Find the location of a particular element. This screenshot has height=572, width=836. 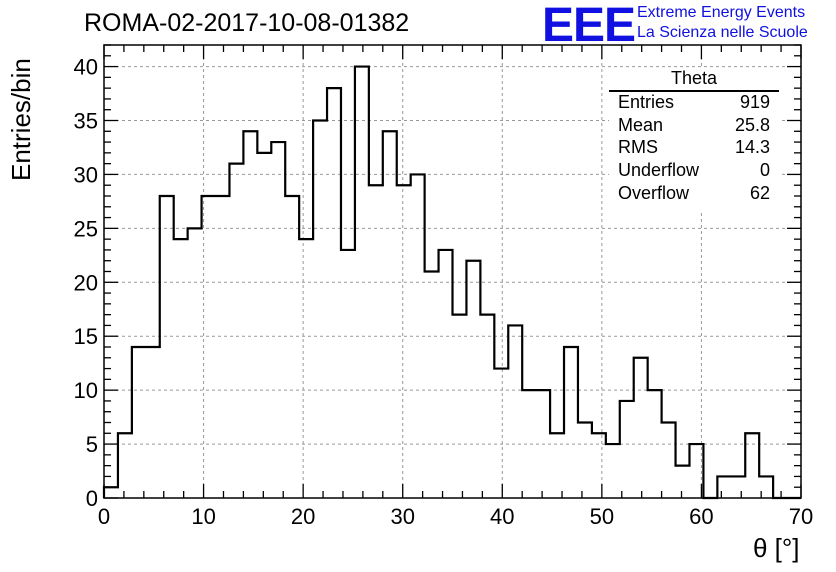

stats-row-overflow: Overflow 62 is located at coordinates (694, 194).